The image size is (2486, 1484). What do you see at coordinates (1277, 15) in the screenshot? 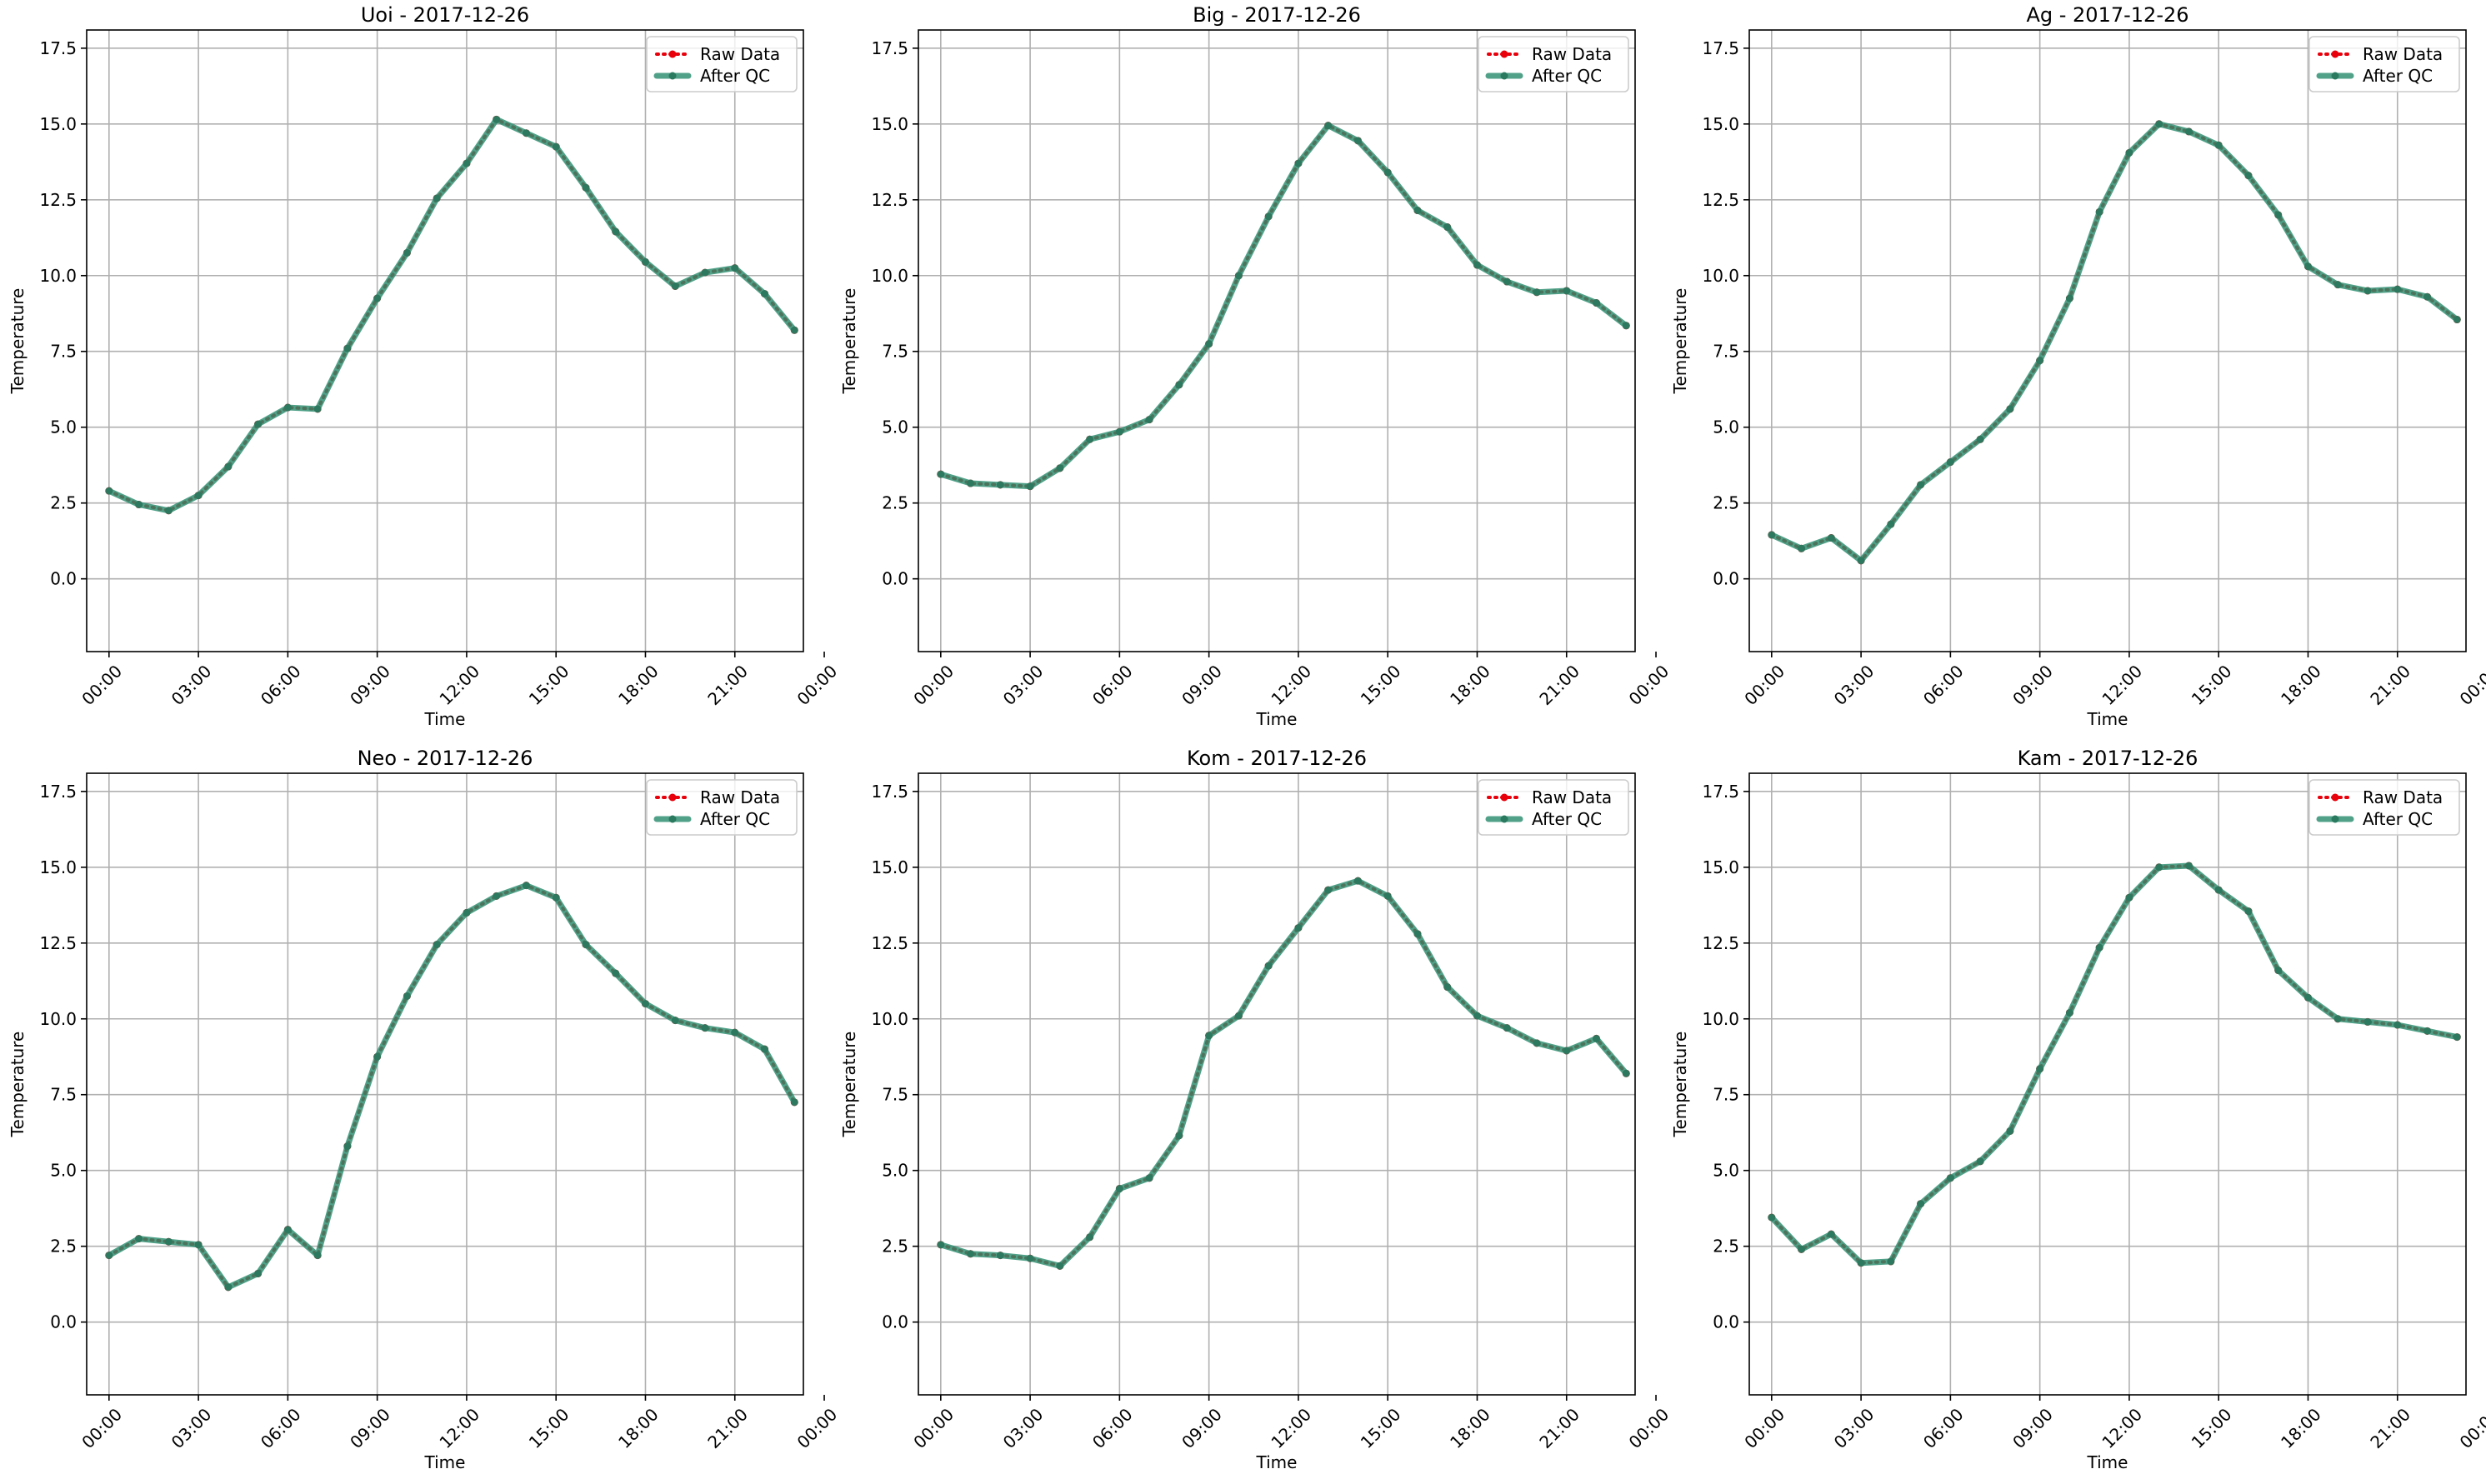
I see `chart-title: Big - 2017-12-26` at bounding box center [1277, 15].